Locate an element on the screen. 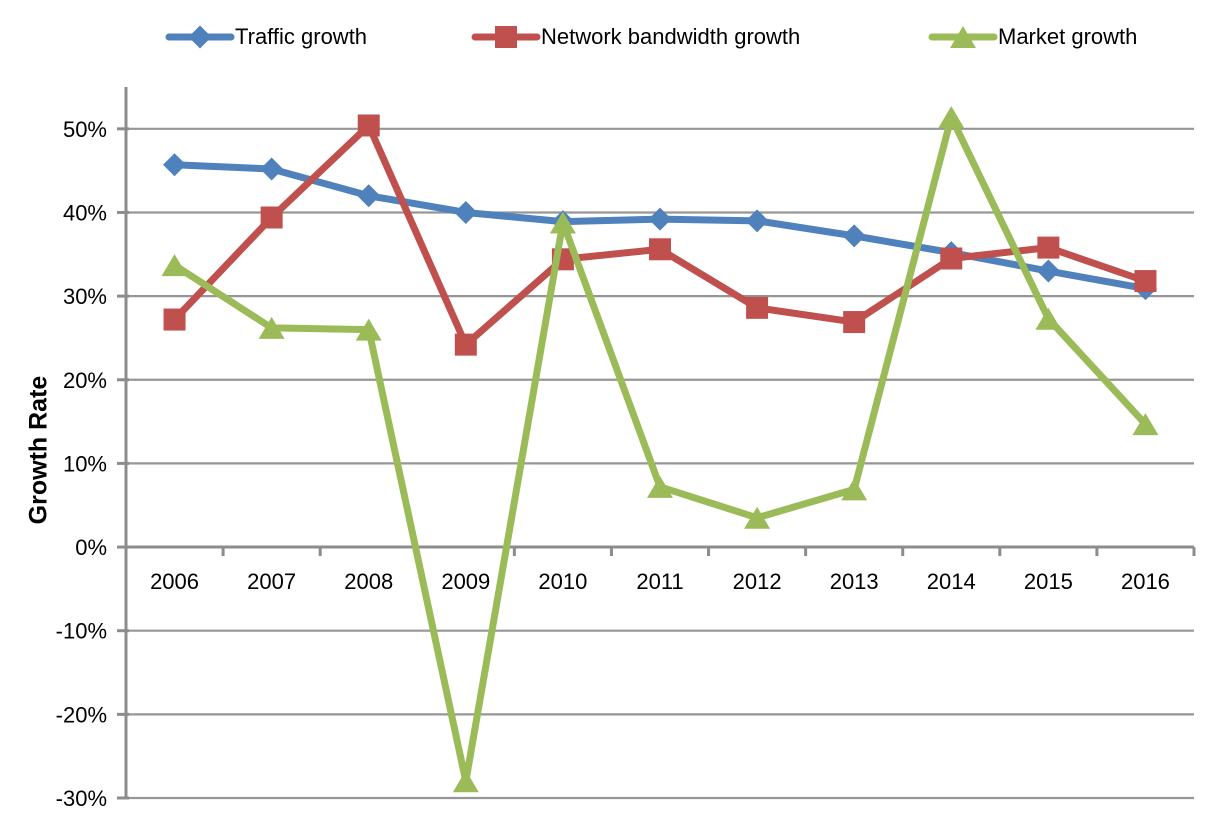  x-tick-label: 2006 is located at coordinates (174, 581).